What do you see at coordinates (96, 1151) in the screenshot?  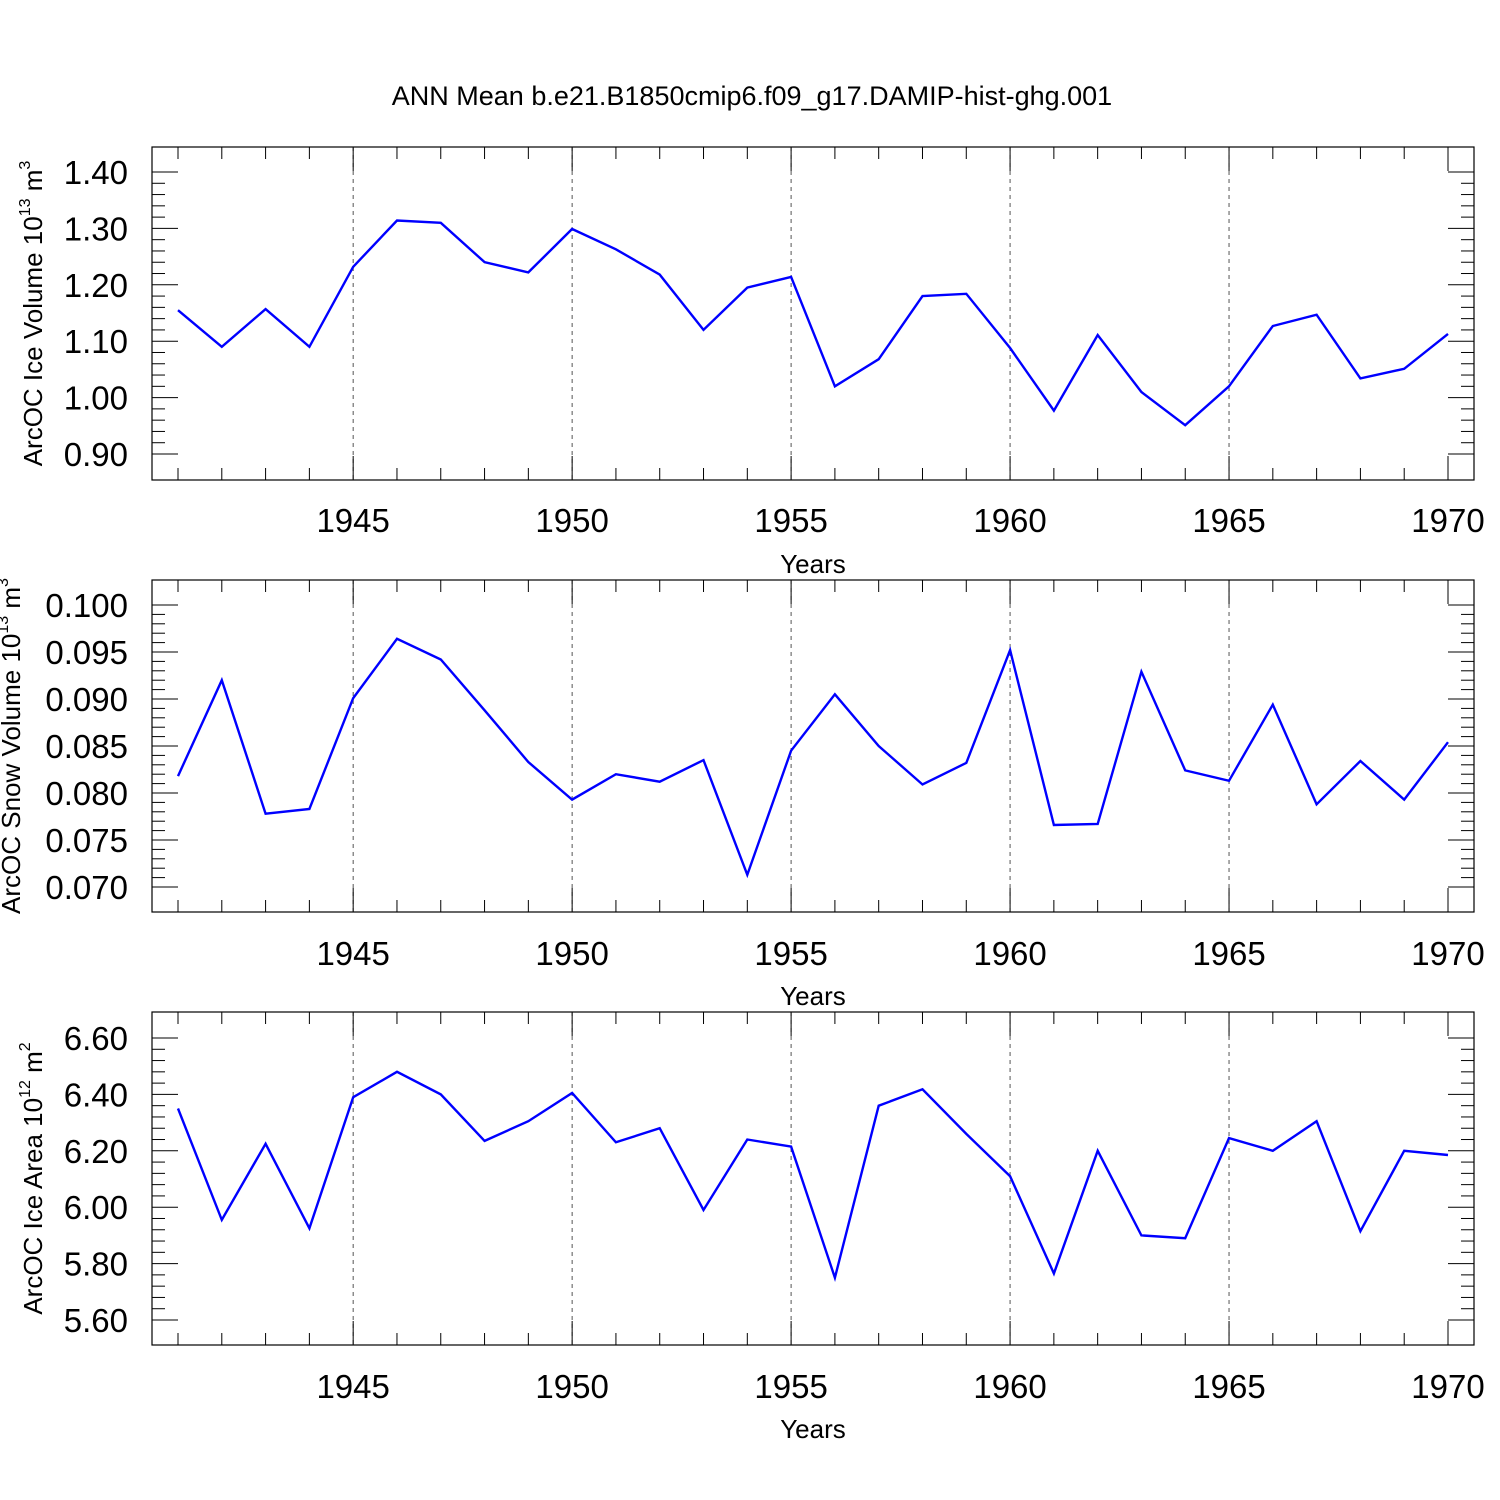 I see `y-tick-label: 6.20` at bounding box center [96, 1151].